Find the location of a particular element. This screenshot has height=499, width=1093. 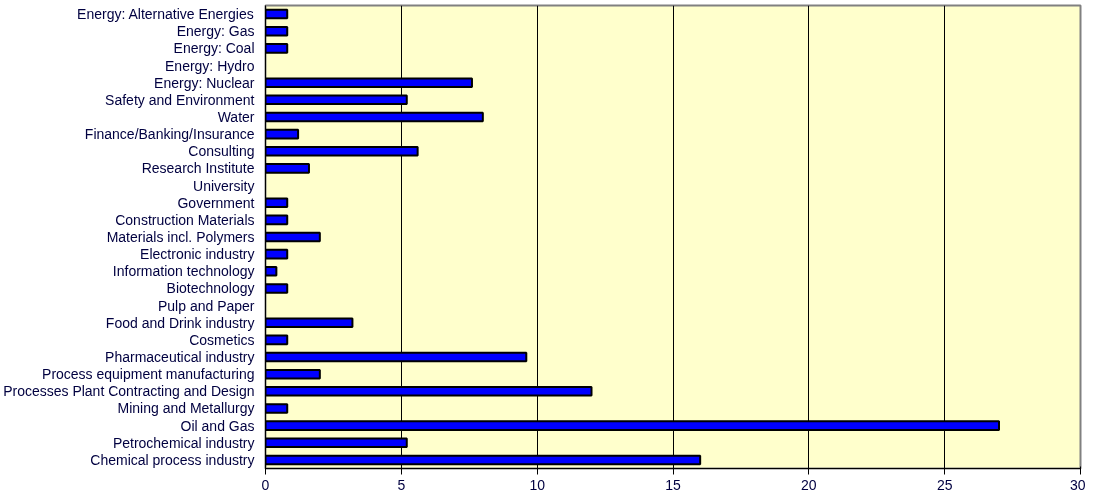

y-tick-label: Process equipment manufacturing is located at coordinates (148, 374).